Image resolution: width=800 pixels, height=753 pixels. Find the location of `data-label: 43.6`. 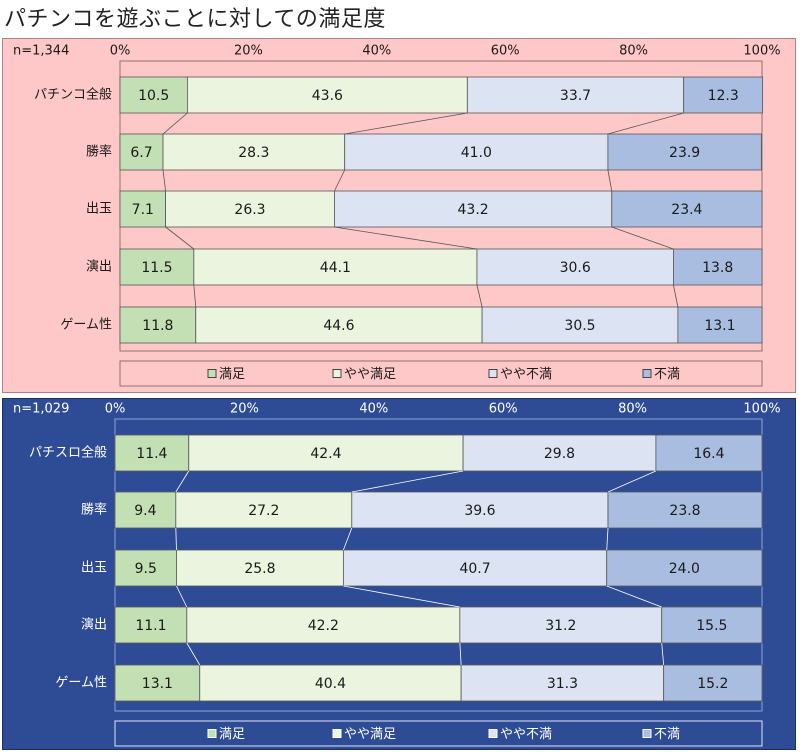

data-label: 43.6 is located at coordinates (327, 96).